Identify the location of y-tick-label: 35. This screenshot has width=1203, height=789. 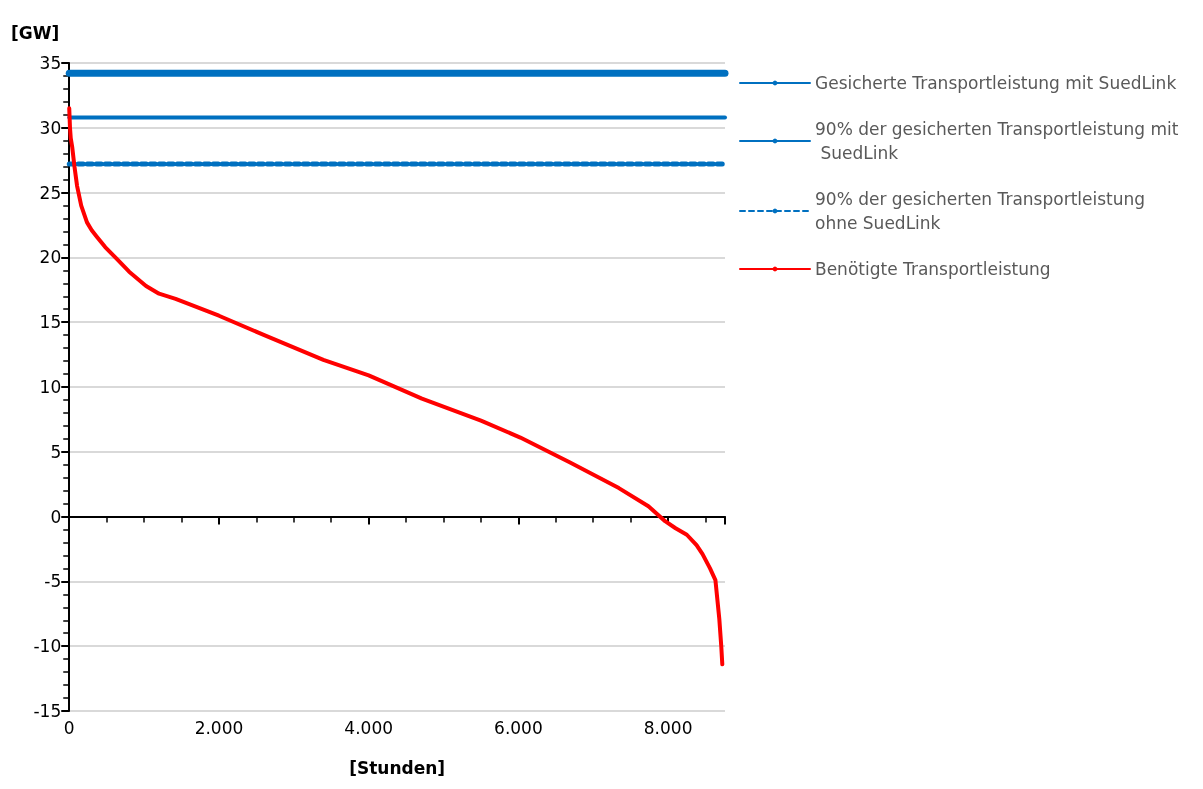
(50, 63).